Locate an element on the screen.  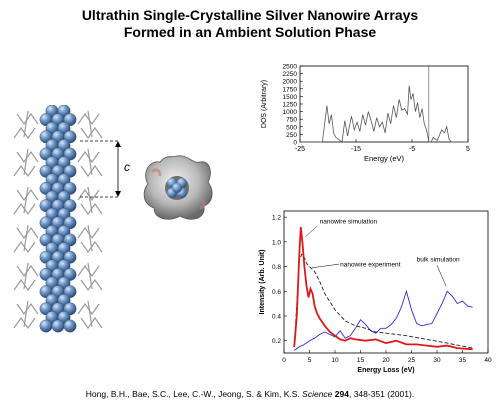
title-line-2: Formed in an Ambient Solution Phase is located at coordinates (250, 32).